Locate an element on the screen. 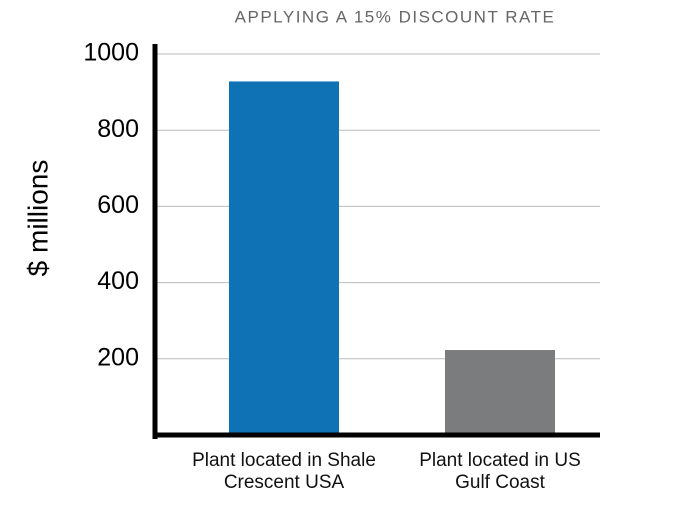  y-tick-label: 200 is located at coordinates (118, 357).